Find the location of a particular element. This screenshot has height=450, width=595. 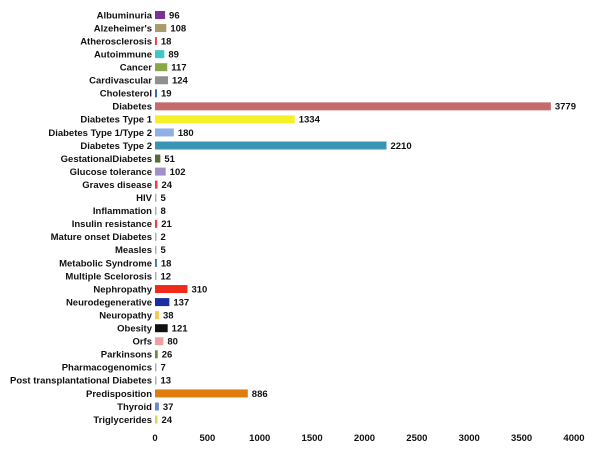

category-label: Atherosclerosis is located at coordinates (116, 41).